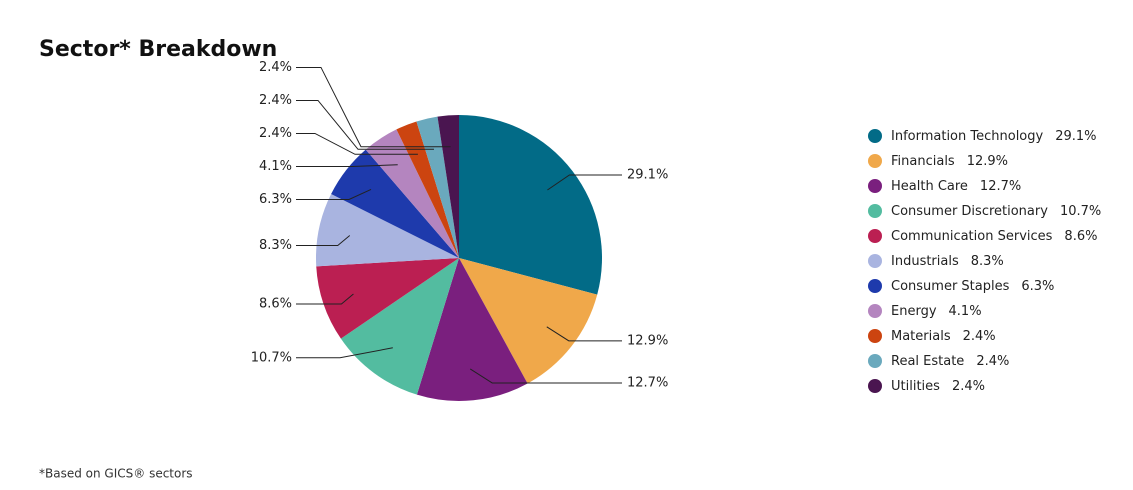  I want to click on data-label: 12.9%, so click(647, 340).